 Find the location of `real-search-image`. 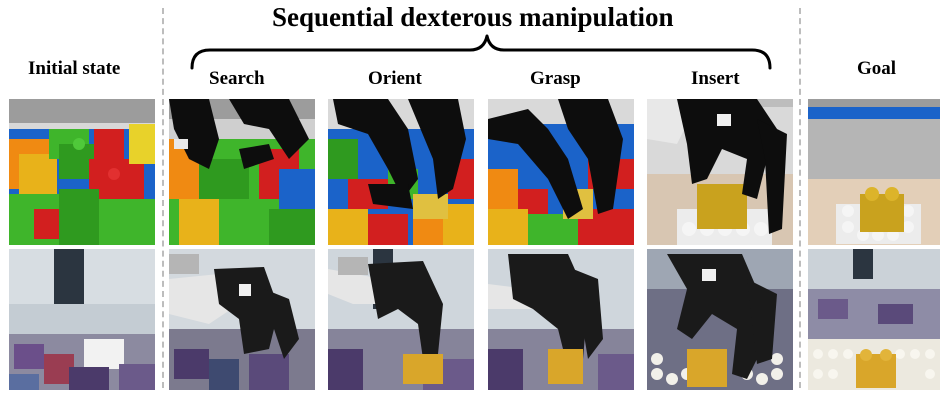

real-search-image is located at coordinates (242, 319).